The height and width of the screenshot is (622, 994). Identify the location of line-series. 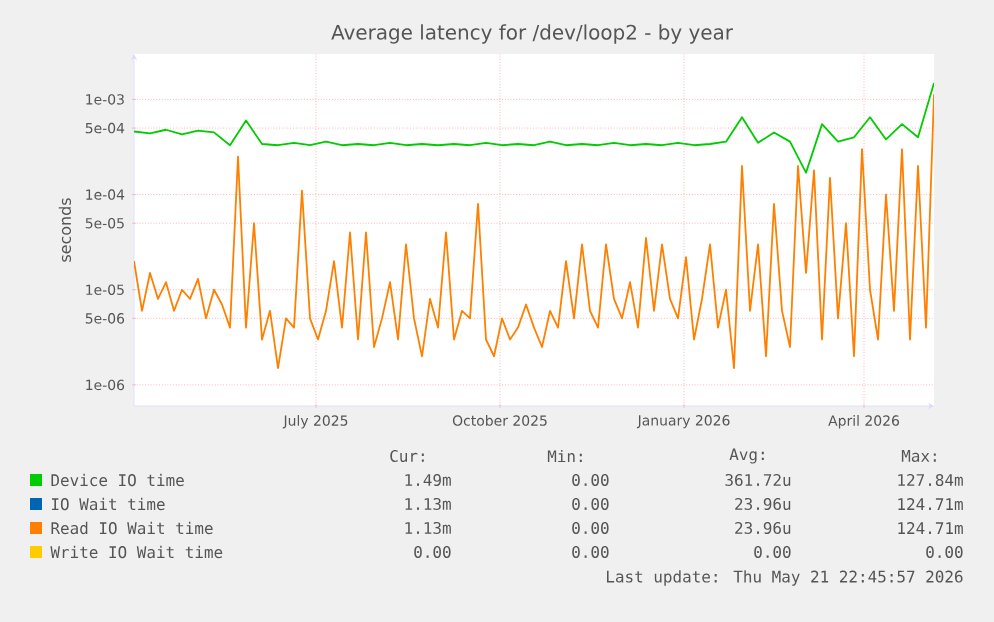
(534, 128).